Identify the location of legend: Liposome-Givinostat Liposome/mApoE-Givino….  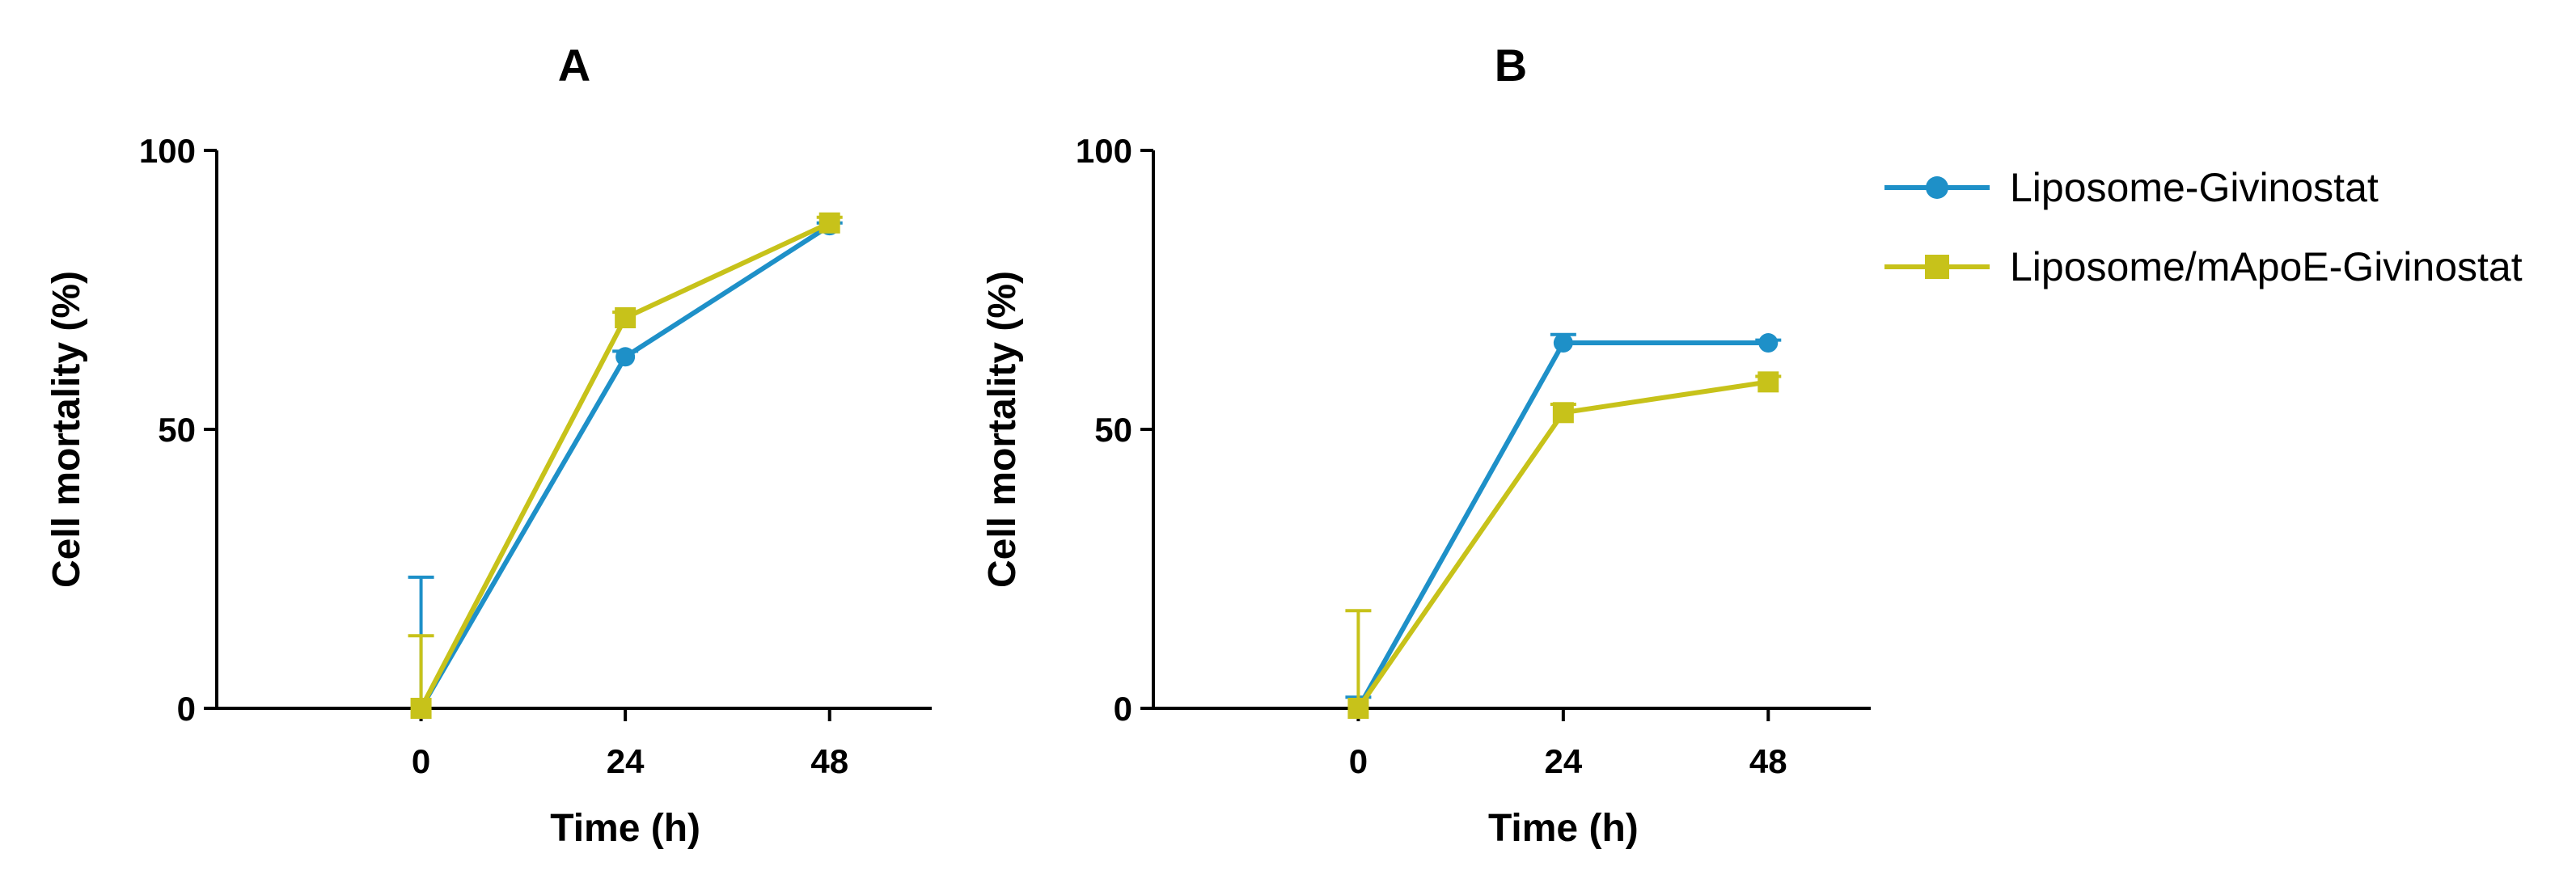
(2203, 227).